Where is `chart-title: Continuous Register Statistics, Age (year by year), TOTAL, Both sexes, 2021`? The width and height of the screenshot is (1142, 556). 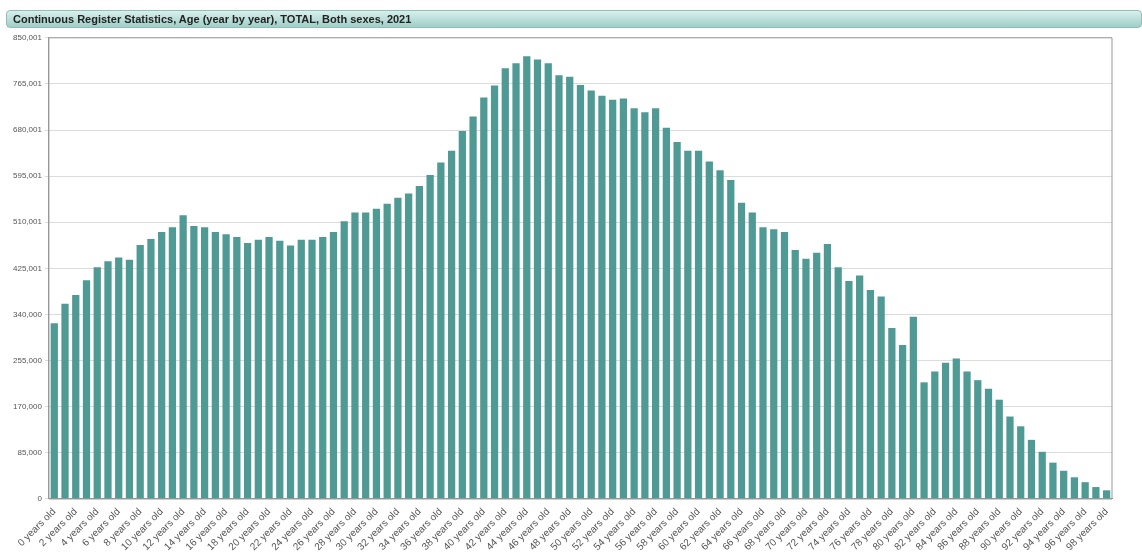
chart-title: Continuous Register Statistics, Age (year by year), TOTAL, Both sexes, 2021 is located at coordinates (574, 19).